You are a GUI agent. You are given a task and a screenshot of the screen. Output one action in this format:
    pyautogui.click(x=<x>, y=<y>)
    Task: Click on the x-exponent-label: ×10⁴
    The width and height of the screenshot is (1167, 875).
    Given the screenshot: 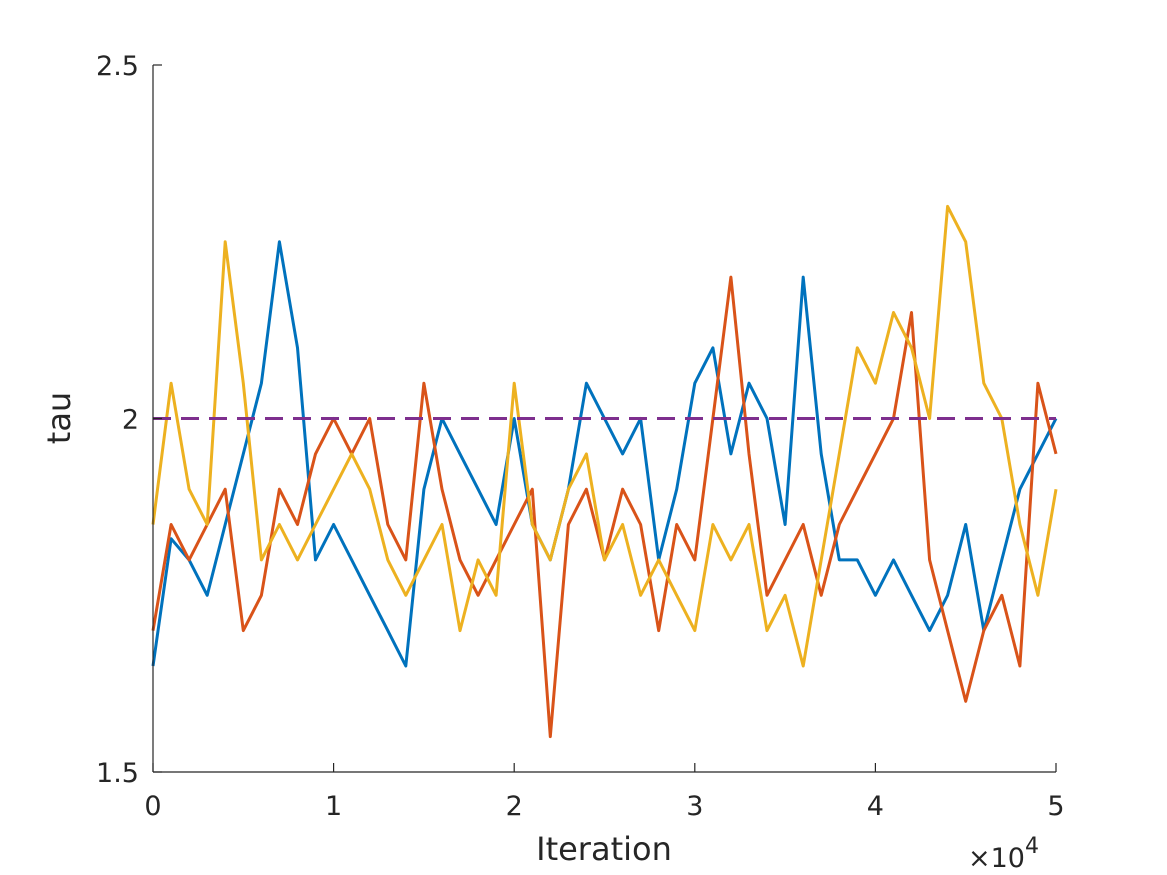 What is the action you would take?
    pyautogui.click(x=1003, y=854)
    